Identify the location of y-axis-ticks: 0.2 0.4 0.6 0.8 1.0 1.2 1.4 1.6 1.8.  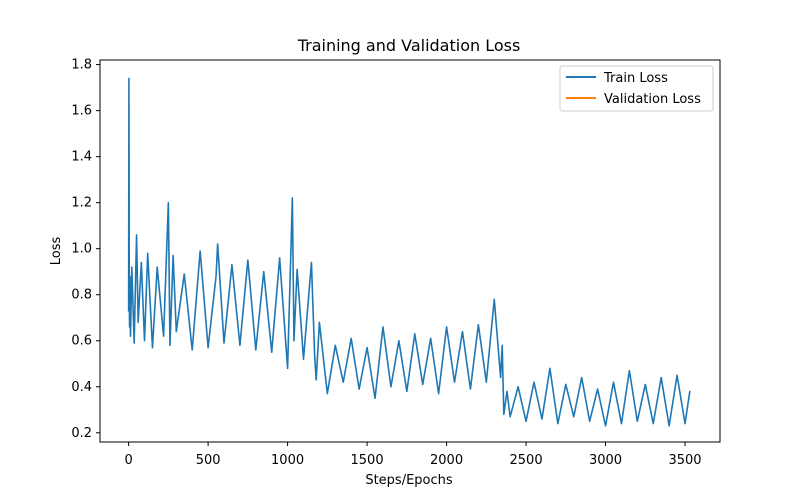
(85, 249).